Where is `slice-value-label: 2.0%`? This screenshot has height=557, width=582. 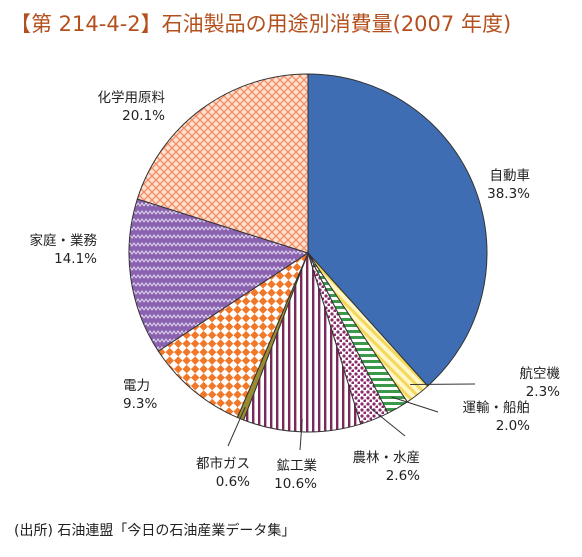 slice-value-label: 2.0% is located at coordinates (513, 426).